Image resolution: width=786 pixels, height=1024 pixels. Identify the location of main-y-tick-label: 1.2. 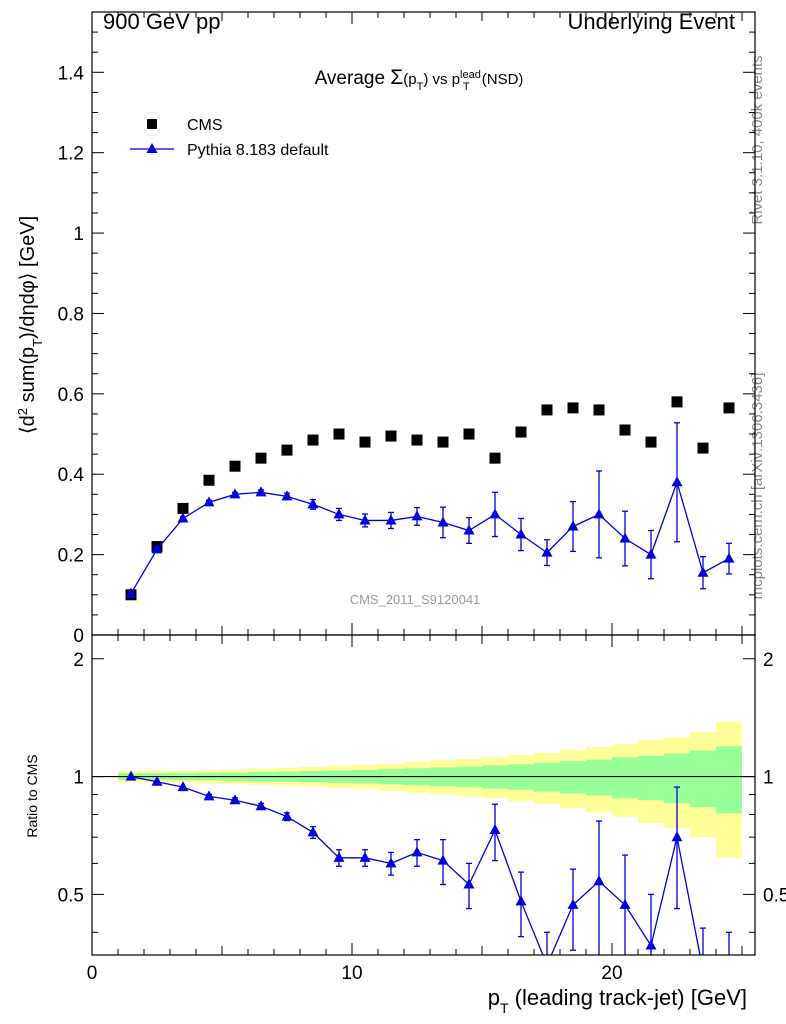
(71, 154).